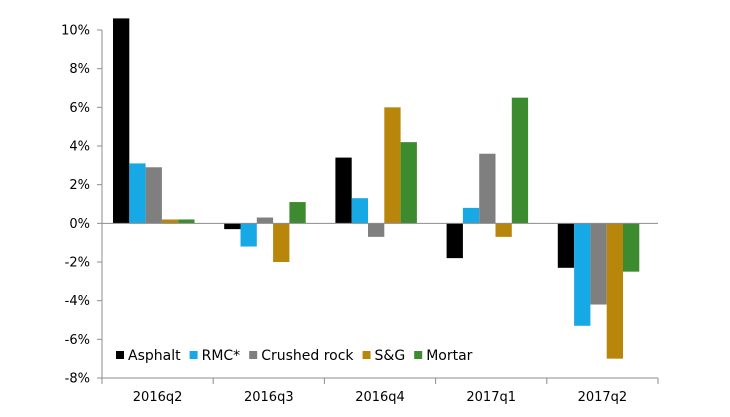 The height and width of the screenshot is (417, 730). I want to click on bar-mortar-2017q2, so click(631, 247).